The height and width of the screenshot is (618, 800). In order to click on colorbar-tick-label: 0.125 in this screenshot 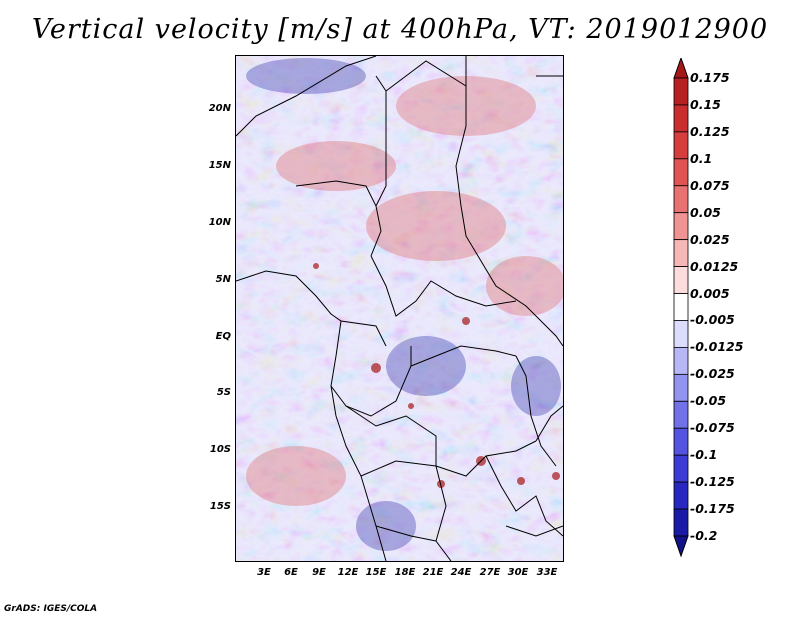, I will do `click(710, 131)`.